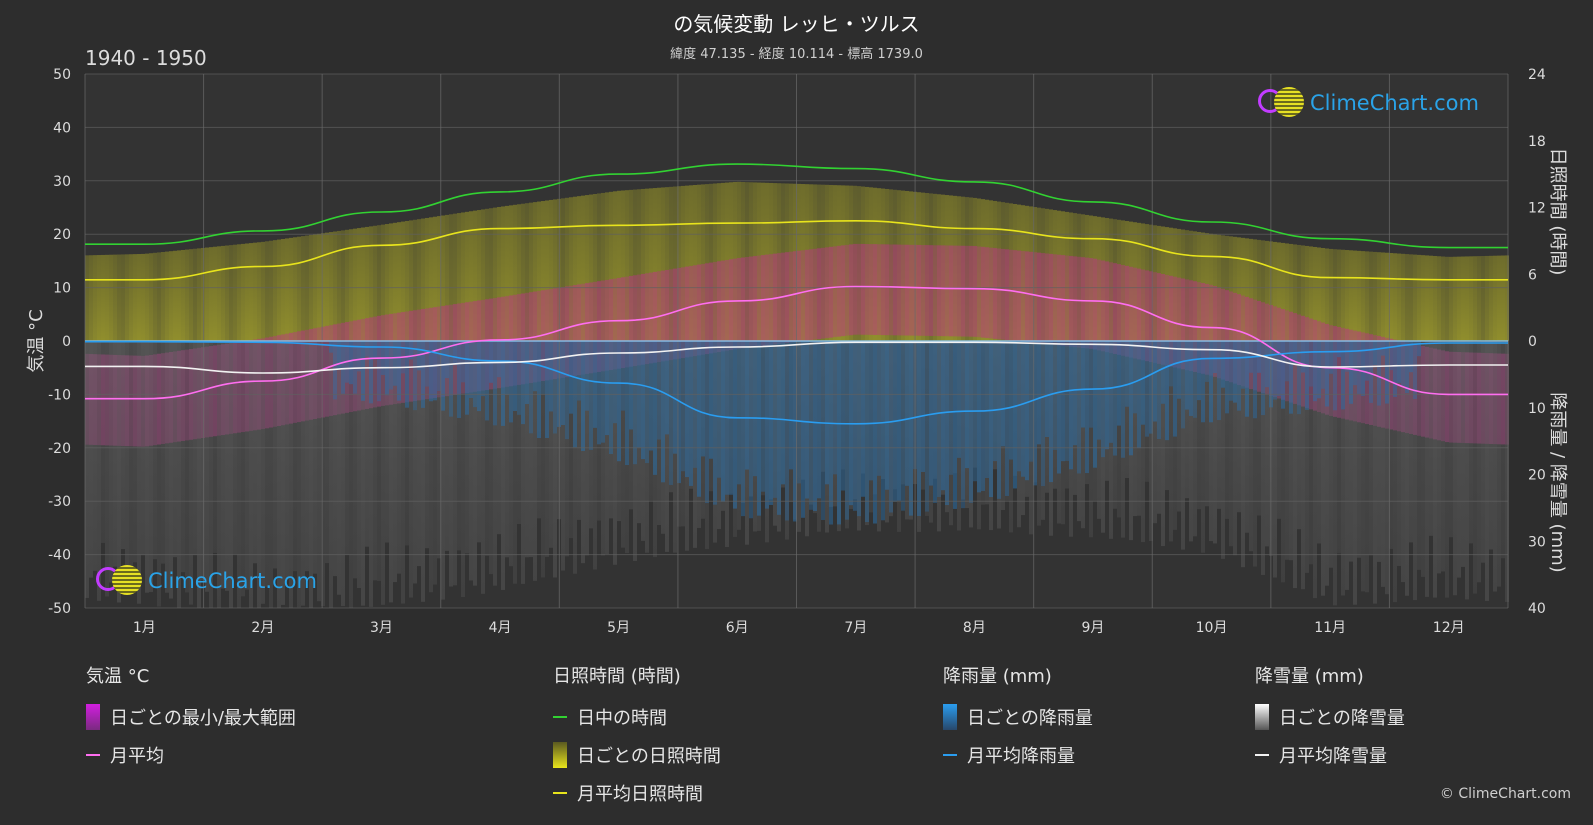 This screenshot has width=1593, height=825. I want to click on legend-rain: 降雨量 (mm) 日ごとの降雨量 月平均降雨量, so click(1018, 718).